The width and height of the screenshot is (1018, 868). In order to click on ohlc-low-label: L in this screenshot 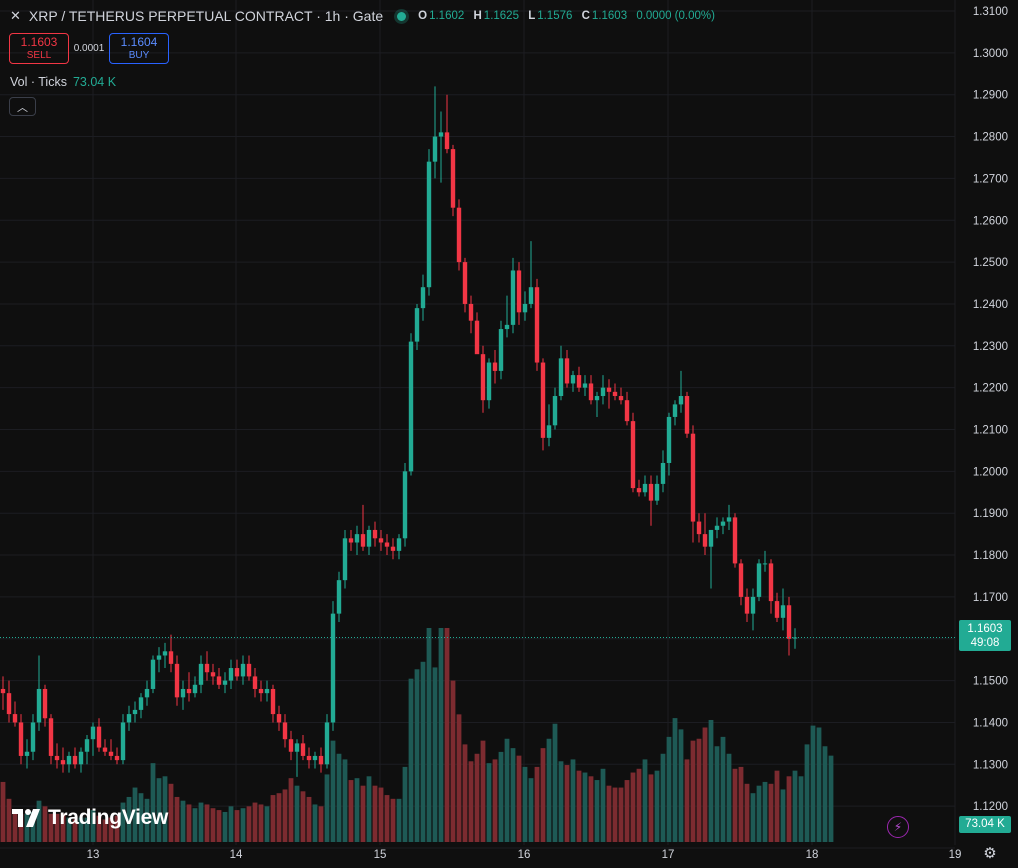, I will do `click(532, 16)`.